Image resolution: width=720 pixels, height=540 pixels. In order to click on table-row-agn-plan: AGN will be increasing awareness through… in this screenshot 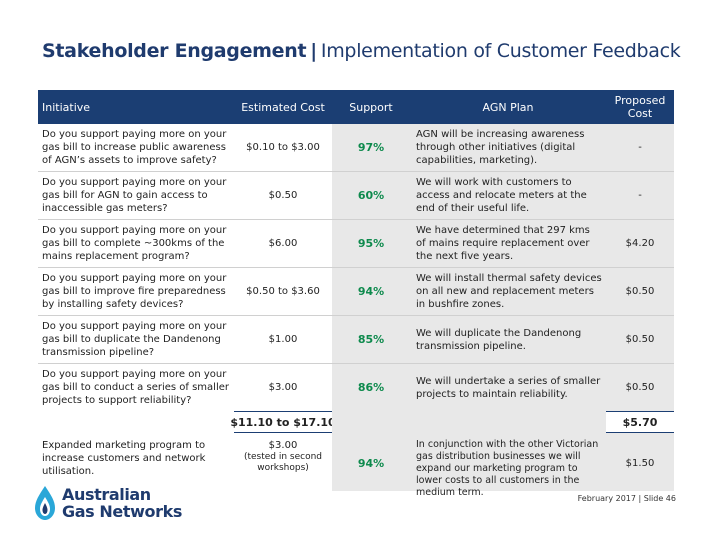, I will do `click(508, 147)`.